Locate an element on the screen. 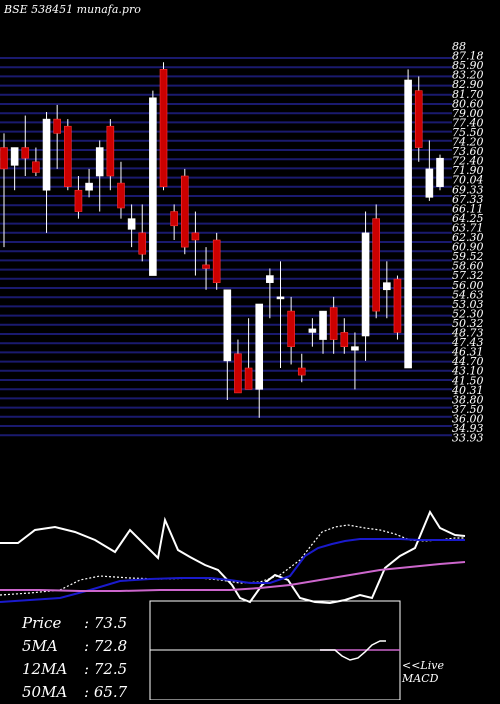 This screenshot has width=500, height=704. ma12-label: 12MA is located at coordinates (45, 669).